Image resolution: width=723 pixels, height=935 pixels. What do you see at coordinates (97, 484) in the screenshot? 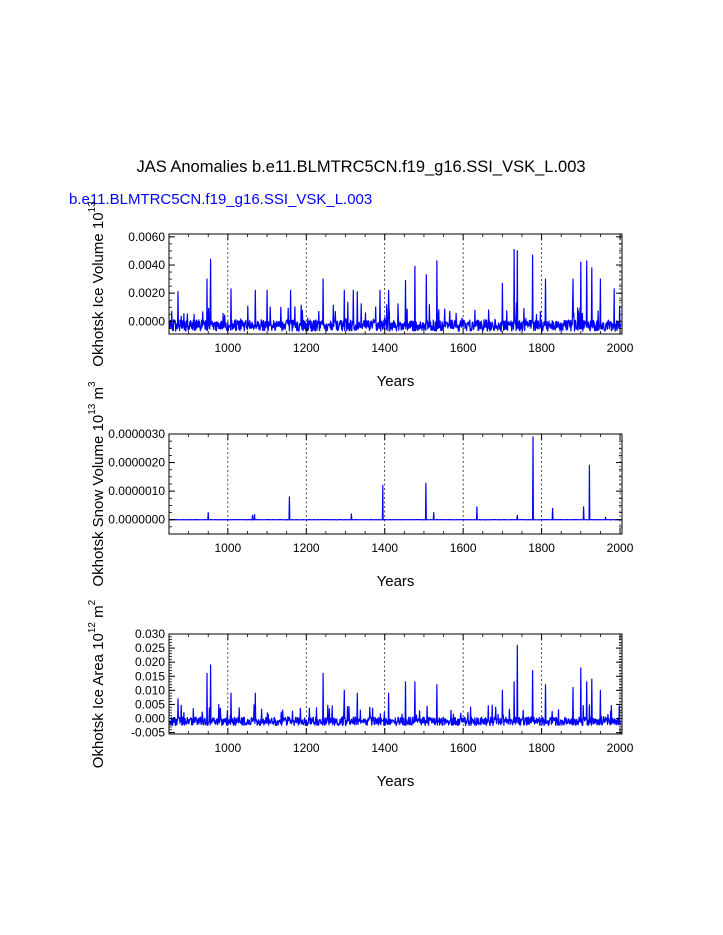
I see `y-axis-label: Okhotsk Snow Volume 1013 m3` at bounding box center [97, 484].